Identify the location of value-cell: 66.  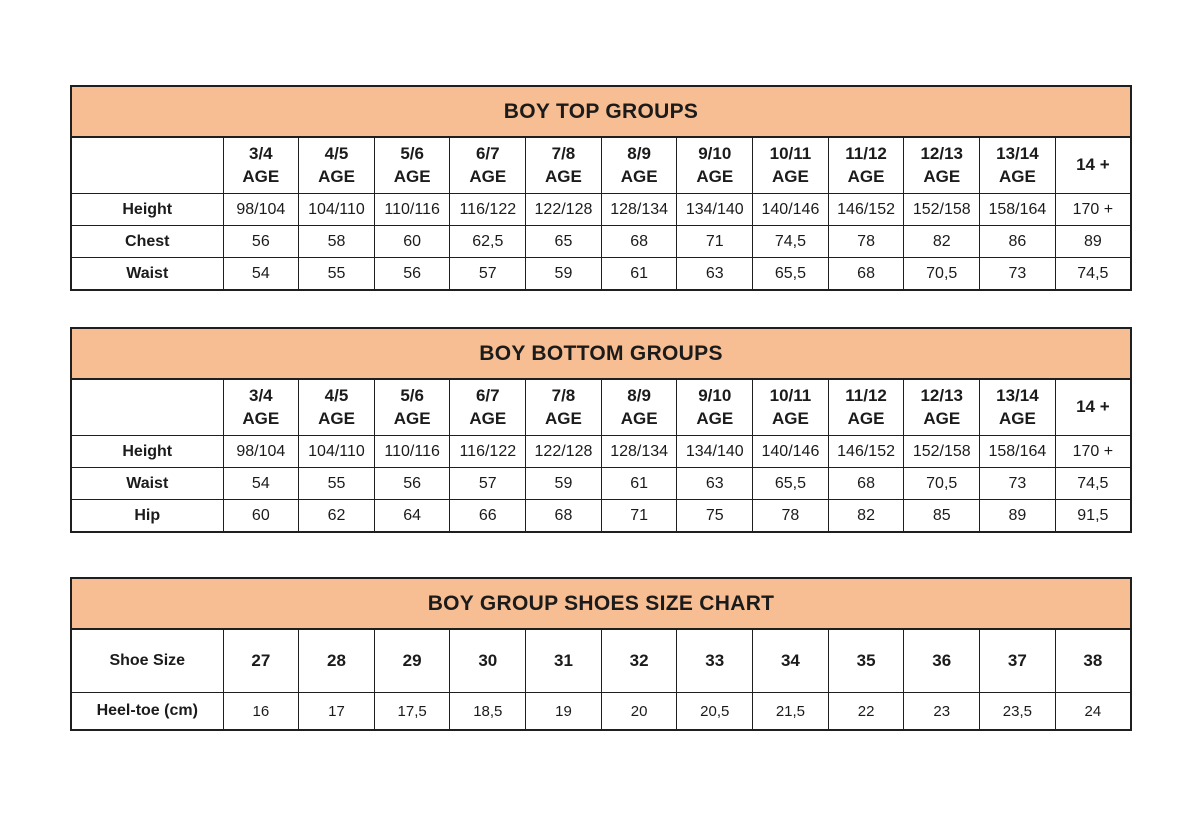
(488, 516).